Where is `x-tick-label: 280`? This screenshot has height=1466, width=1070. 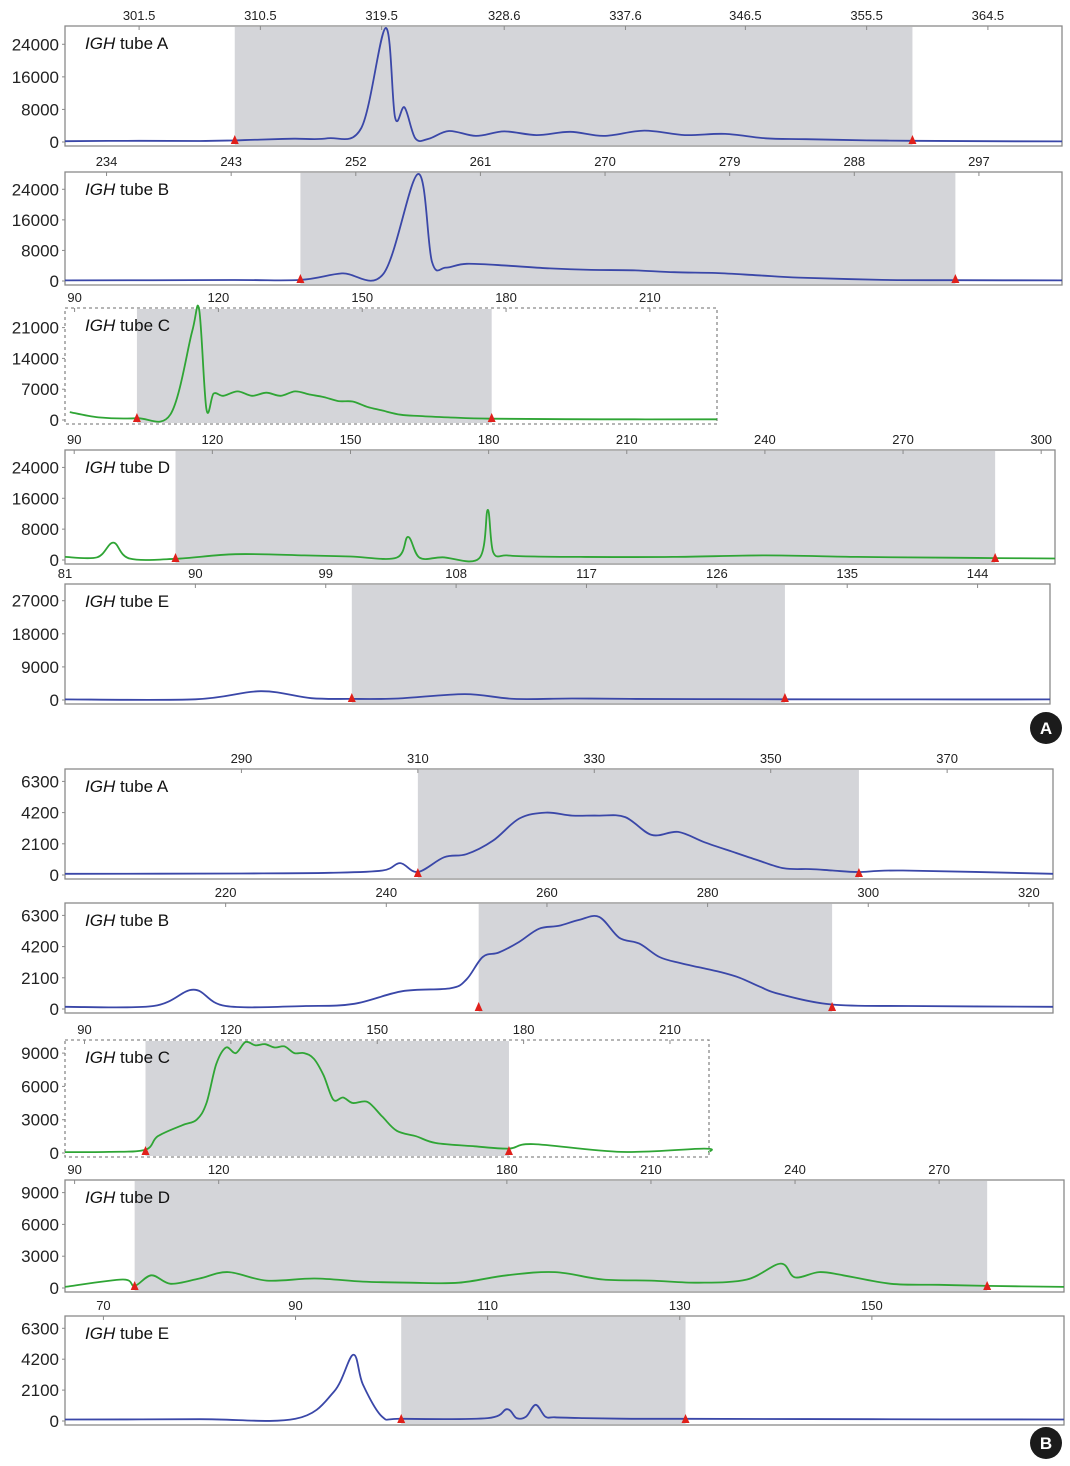 x-tick-label: 280 is located at coordinates (708, 892).